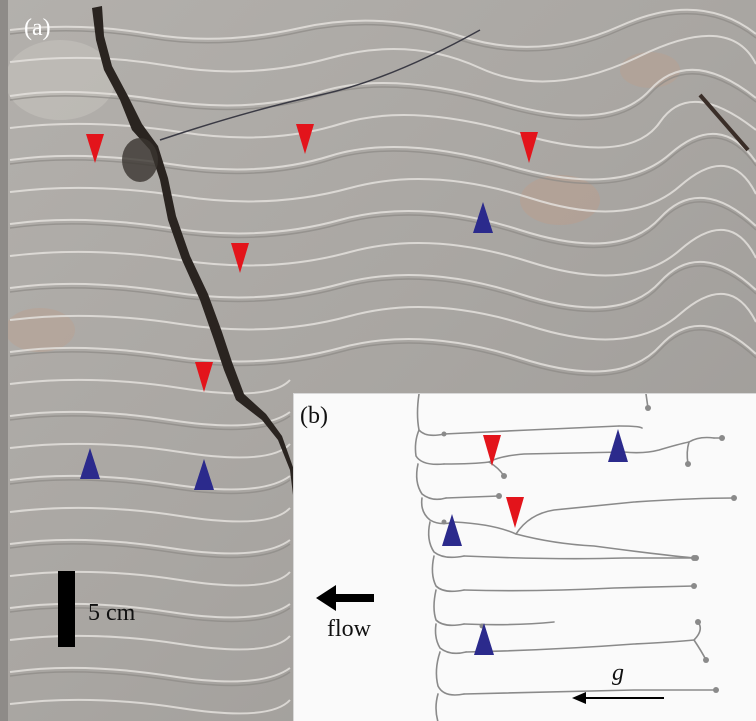  What do you see at coordinates (535, 542) in the screenshot?
I see `blue-up-triangle` at bounding box center [535, 542].